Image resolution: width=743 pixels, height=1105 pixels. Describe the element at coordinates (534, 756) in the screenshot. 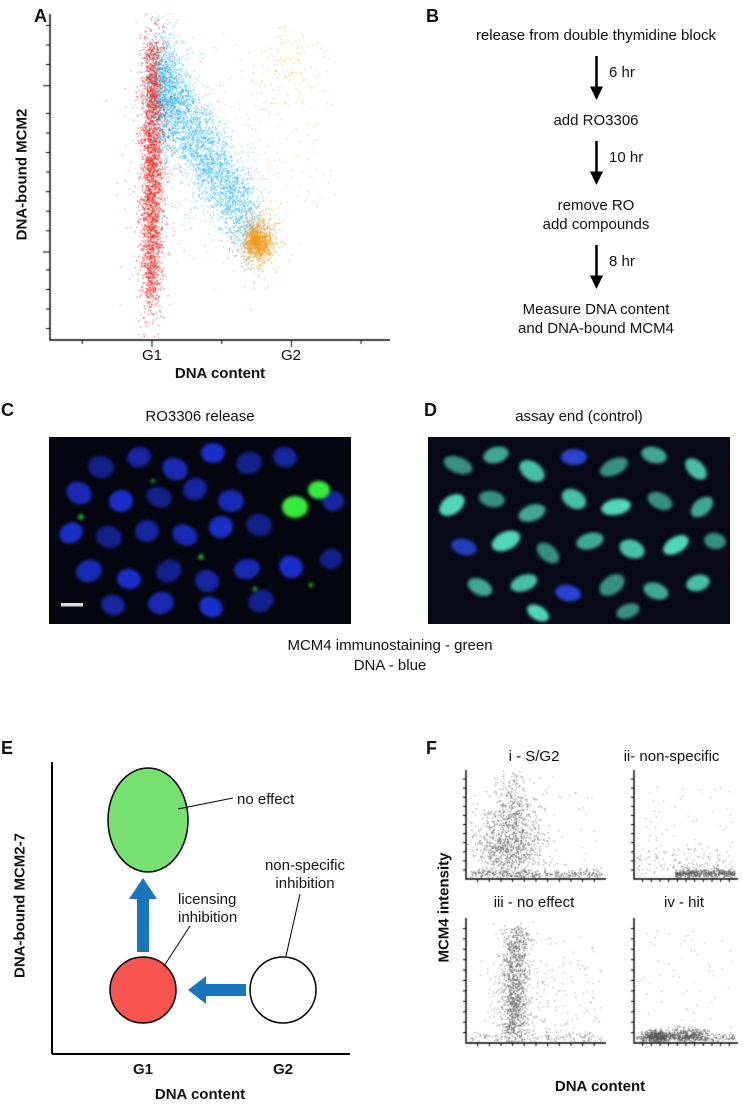

I see `panel-f-subtitle-i: i - S/G2` at that location.